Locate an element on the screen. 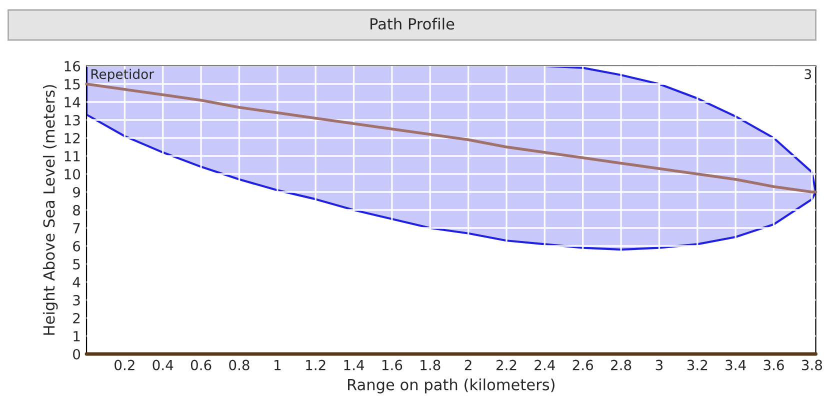  y-tick-label: 15 is located at coordinates (72, 84).